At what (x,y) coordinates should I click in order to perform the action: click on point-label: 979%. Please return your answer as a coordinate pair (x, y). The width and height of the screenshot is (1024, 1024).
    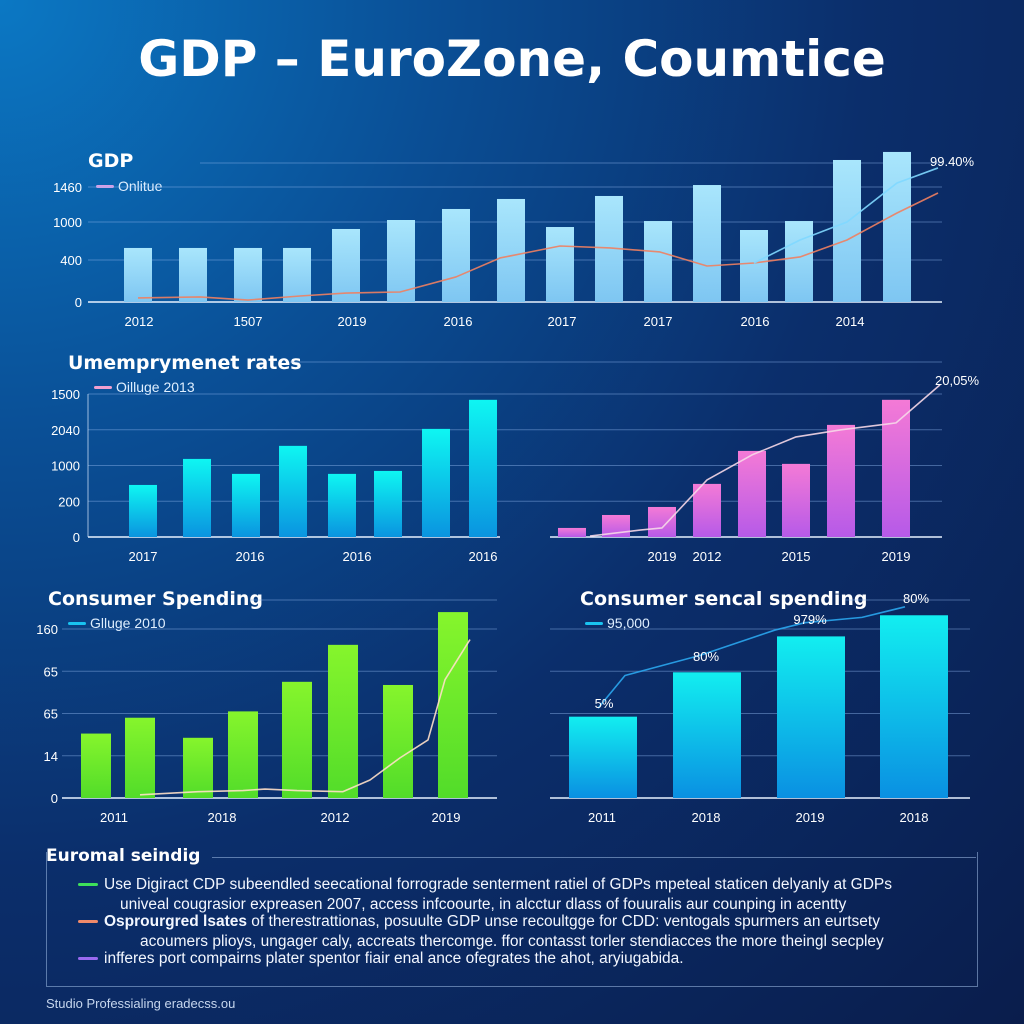
    Looking at the image, I should click on (810, 619).